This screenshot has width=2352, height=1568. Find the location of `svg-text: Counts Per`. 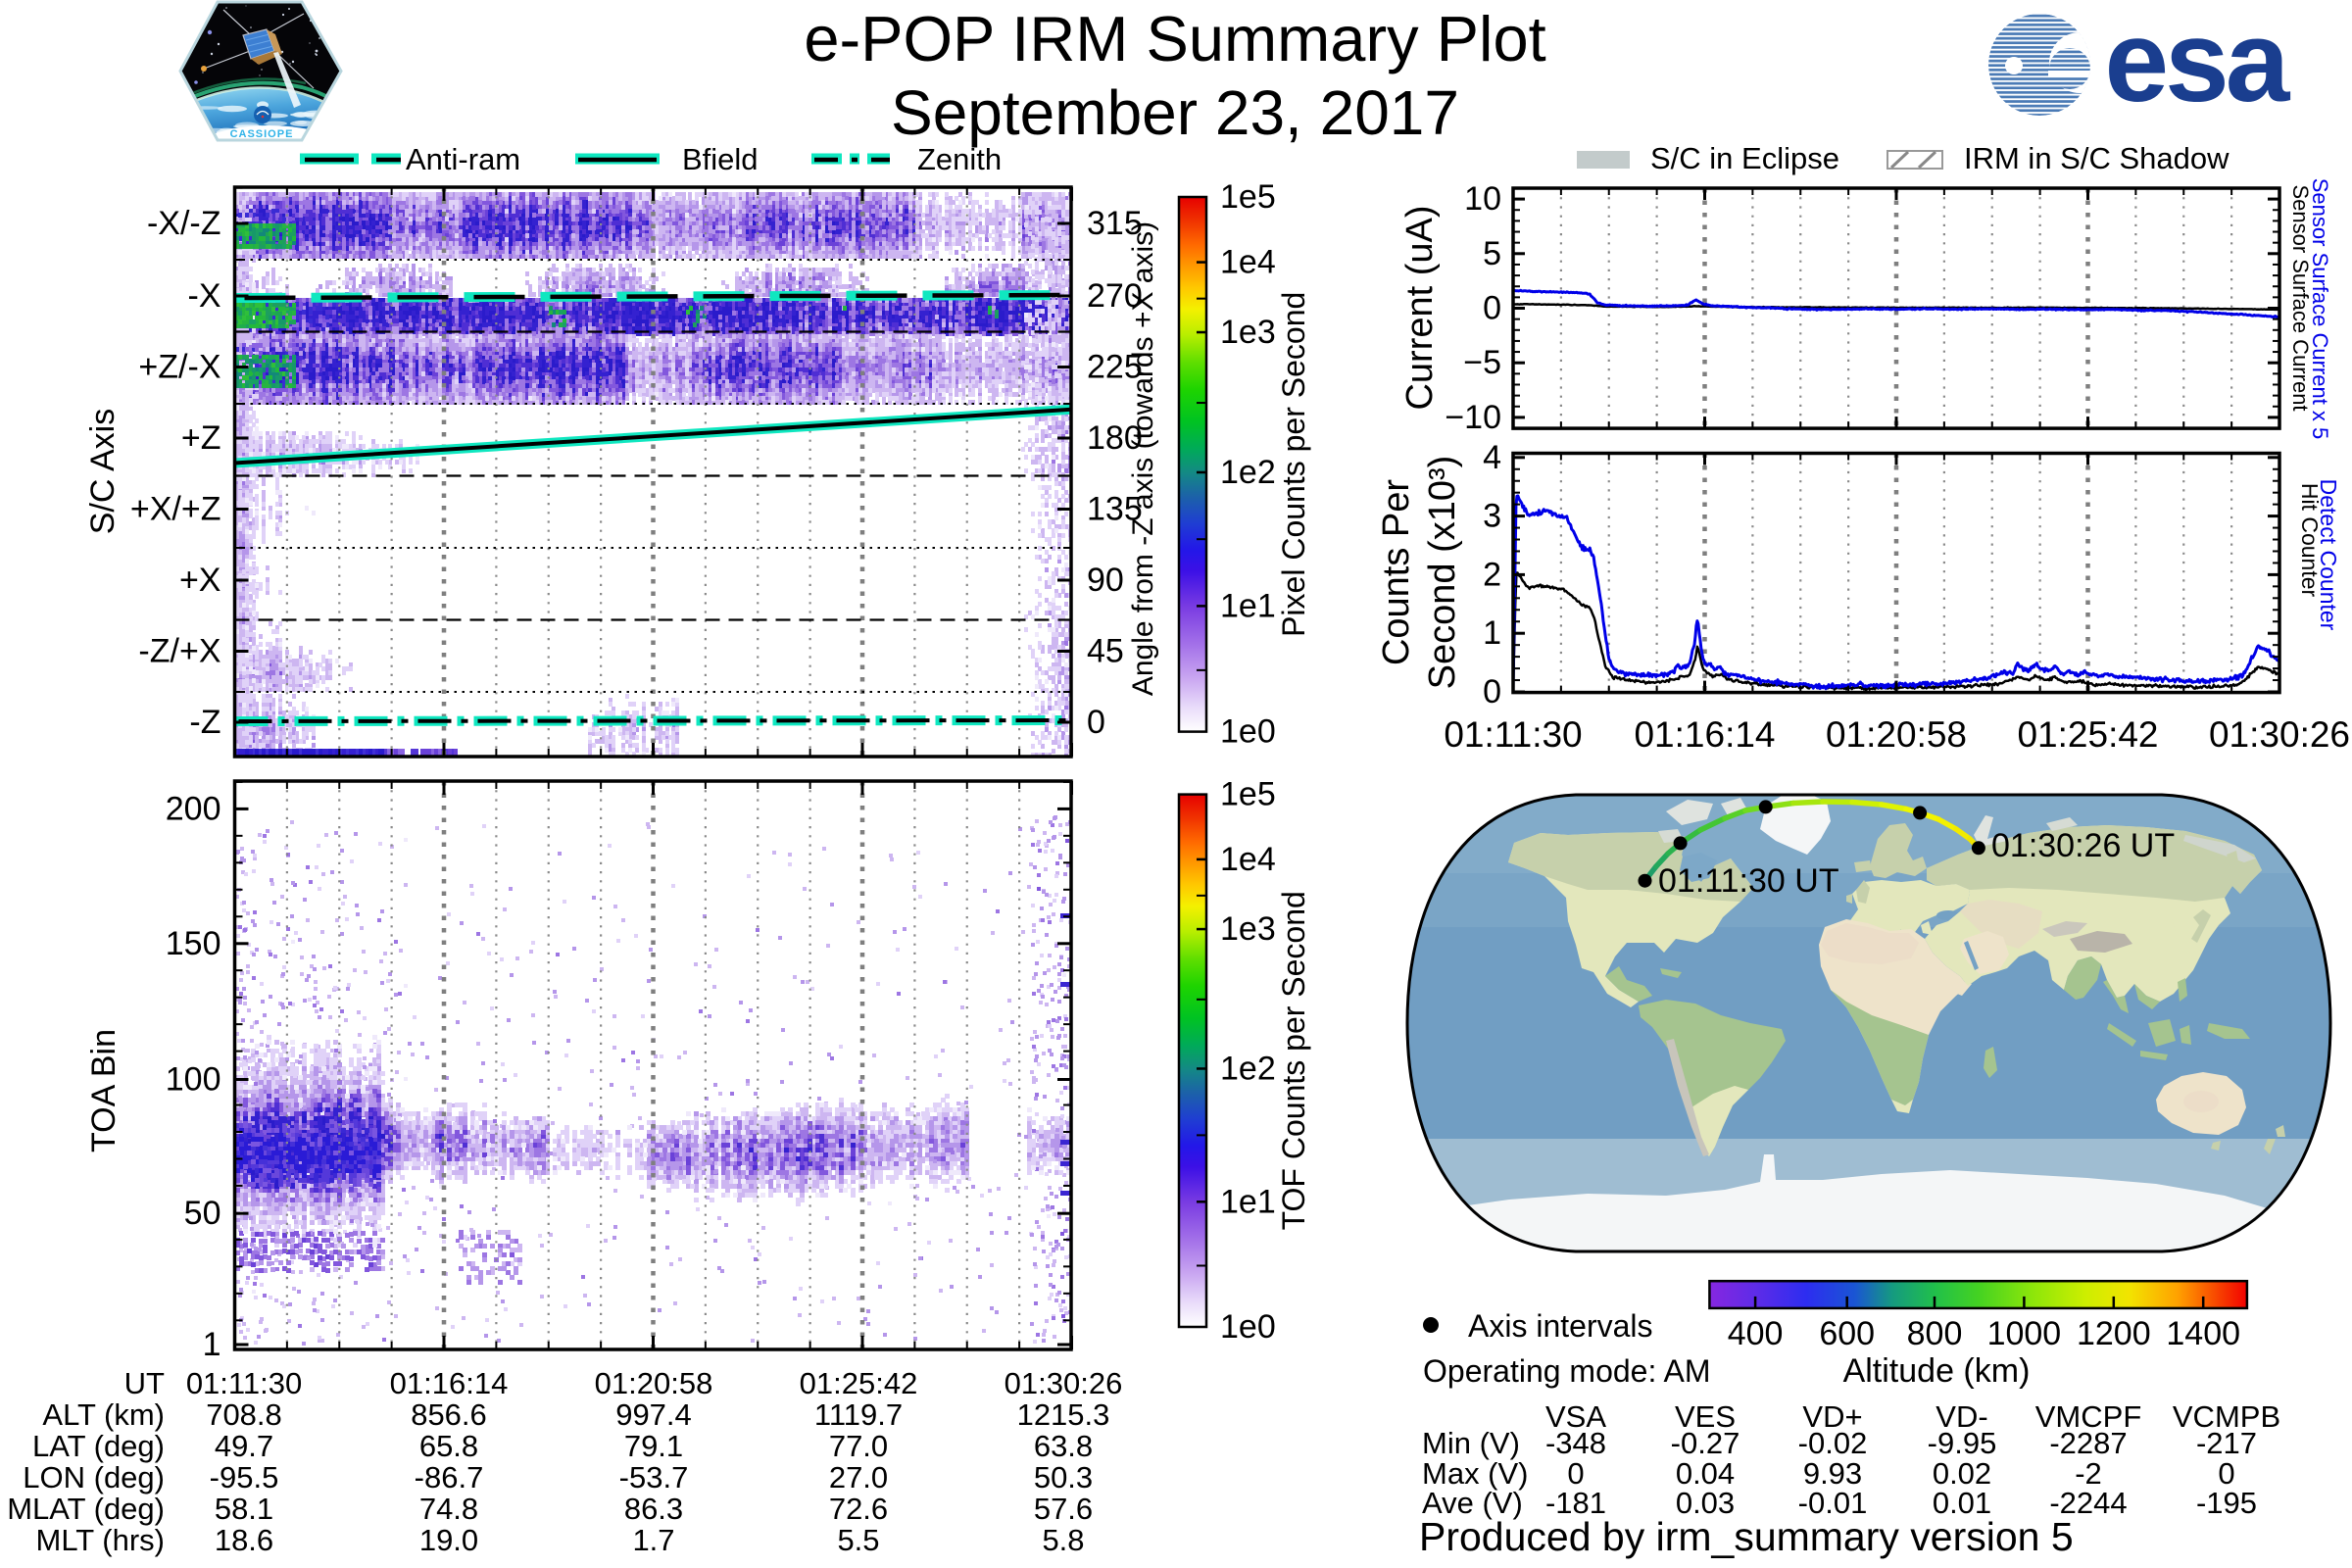

svg-text: Counts Per is located at coordinates (1396, 572).